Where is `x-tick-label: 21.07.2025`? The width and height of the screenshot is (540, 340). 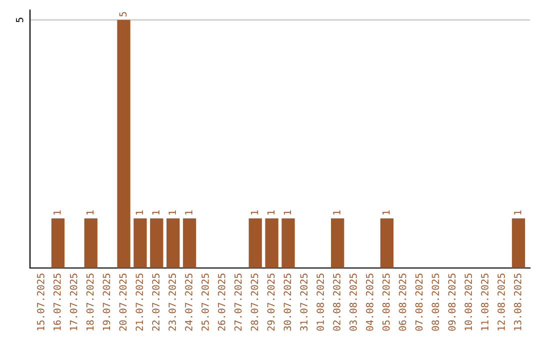
x-tick-label: 21.07.2025 is located at coordinates (140, 302).